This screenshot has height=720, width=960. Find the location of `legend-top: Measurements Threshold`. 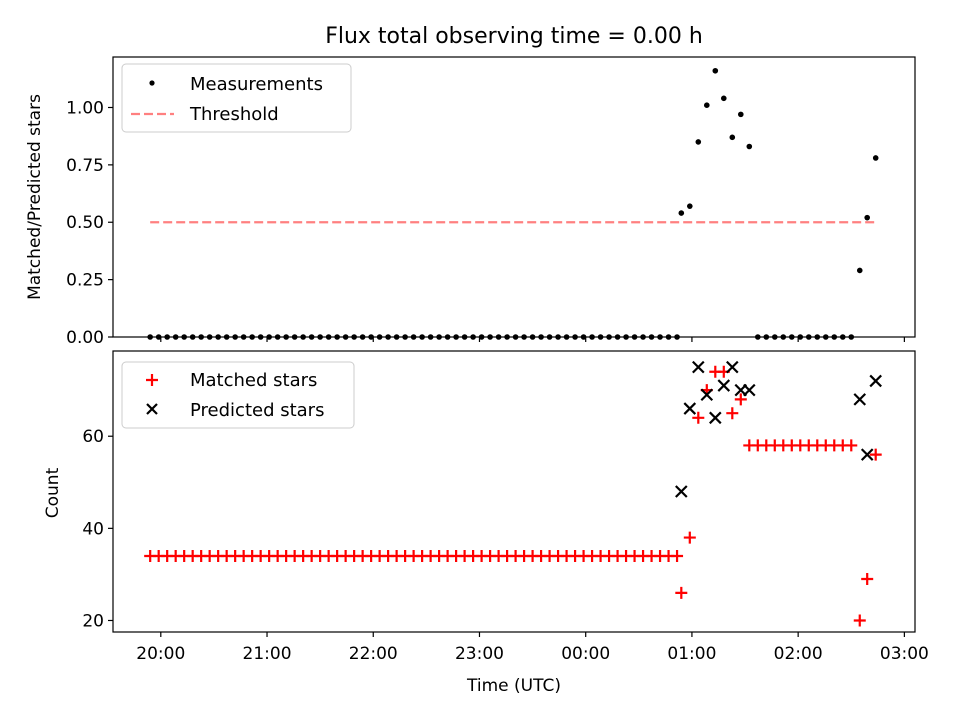

legend-top: Measurements Threshold is located at coordinates (236, 98).